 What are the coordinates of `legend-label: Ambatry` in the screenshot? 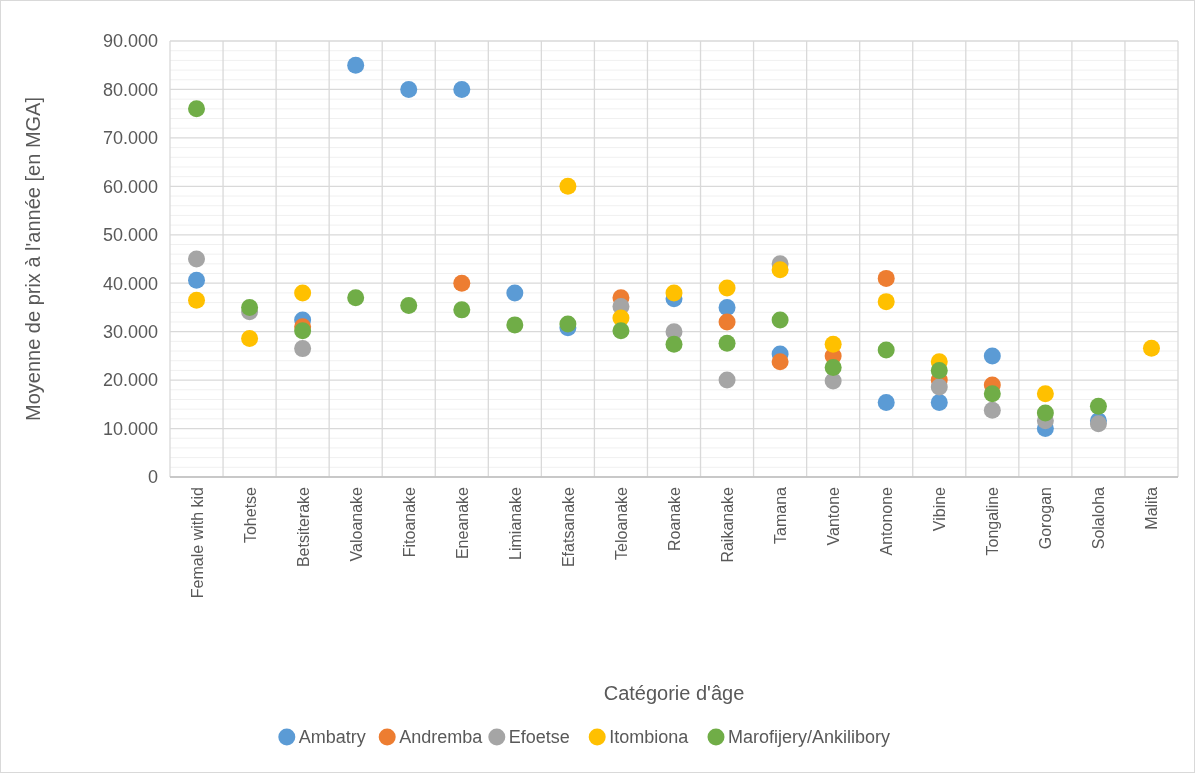 It's located at (332, 737).